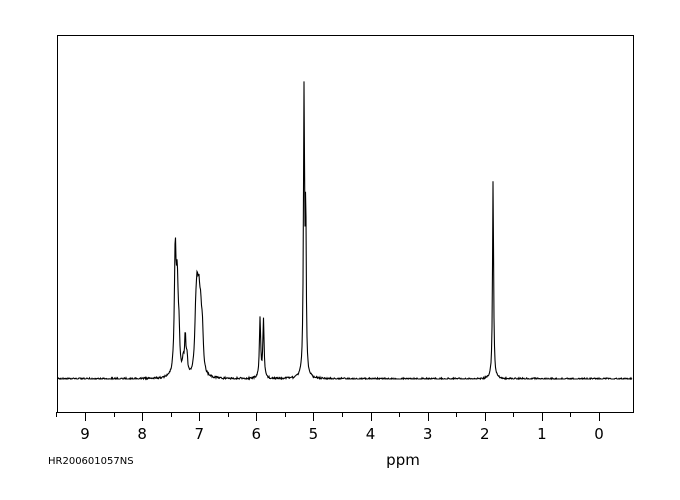 This screenshot has height=500, width=680. Describe the element at coordinates (314, 434) in the screenshot. I see `axis-tick-label: 5` at that location.